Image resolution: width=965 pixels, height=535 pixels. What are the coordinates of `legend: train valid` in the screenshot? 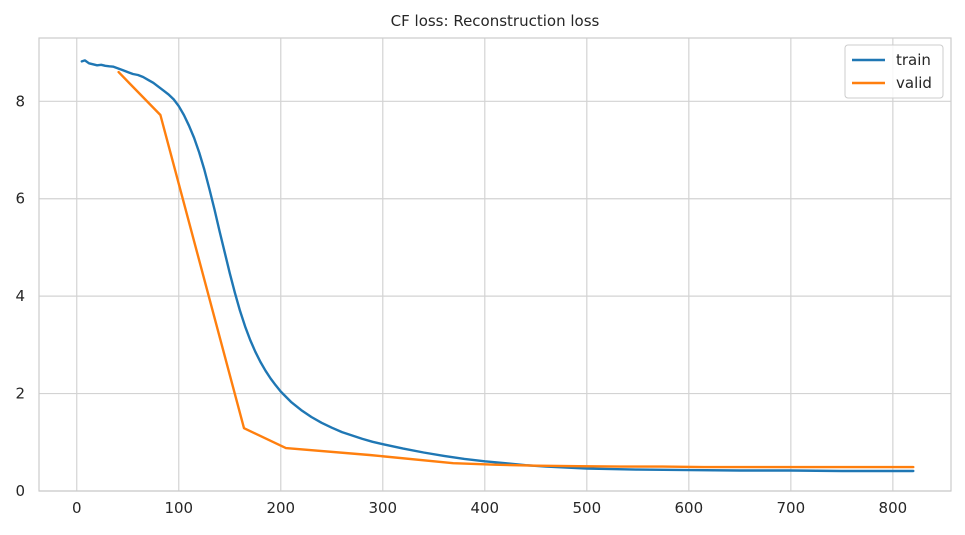 It's located at (894, 71).